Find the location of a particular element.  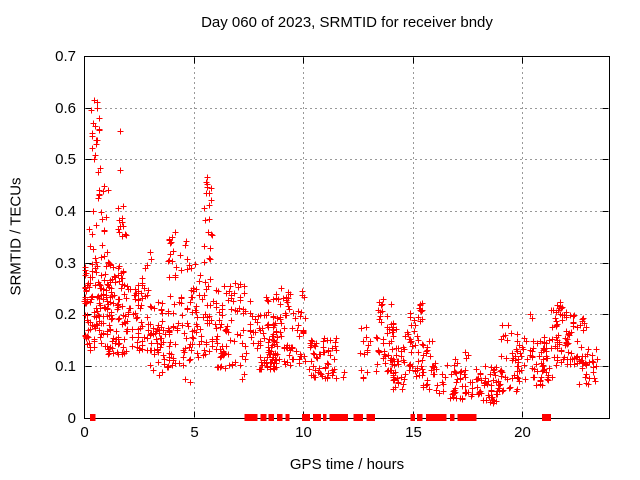

x-tick-label: 0 is located at coordinates (84, 432).